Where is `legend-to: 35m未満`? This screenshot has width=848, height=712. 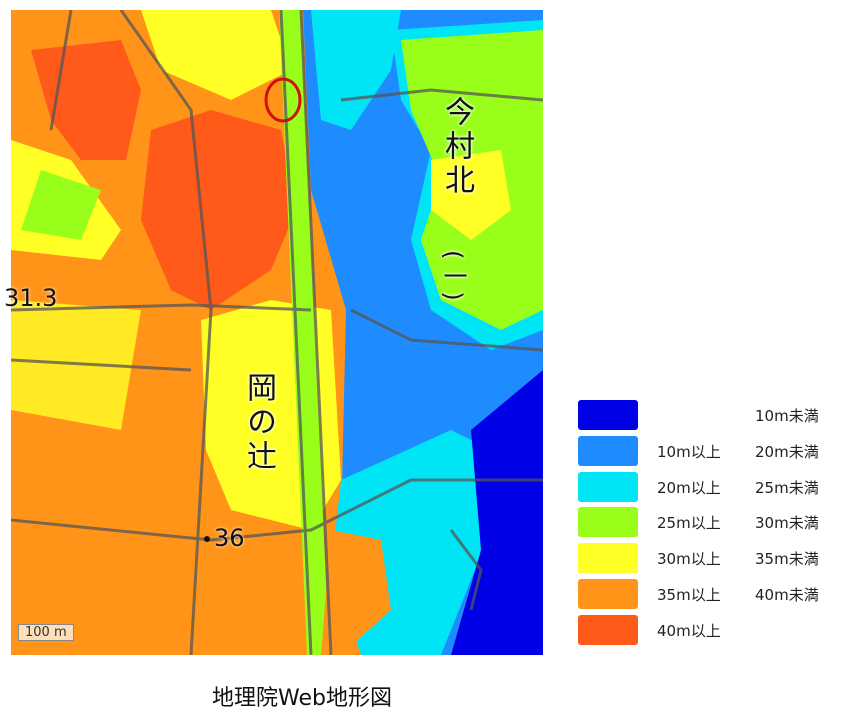
legend-to: 35m未満 is located at coordinates (787, 559).